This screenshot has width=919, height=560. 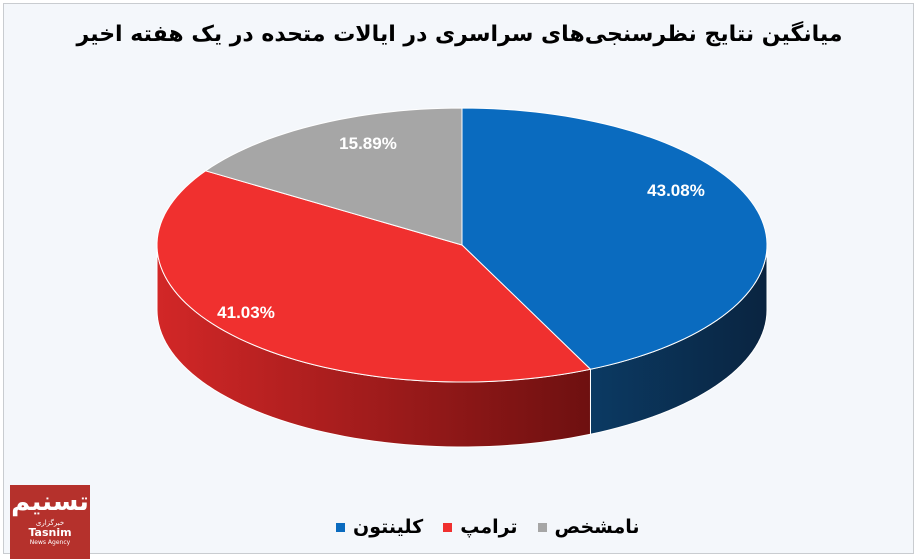 I want to click on legend: کلینتون ترامپ نامشخص, so click(x=488, y=527).